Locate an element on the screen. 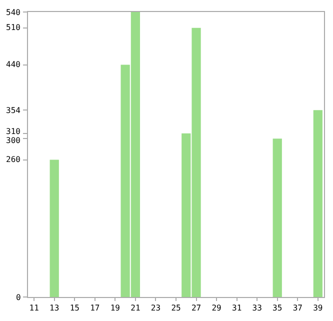 The width and height of the screenshot is (333, 321). x-tick-label: 39 is located at coordinates (318, 308).